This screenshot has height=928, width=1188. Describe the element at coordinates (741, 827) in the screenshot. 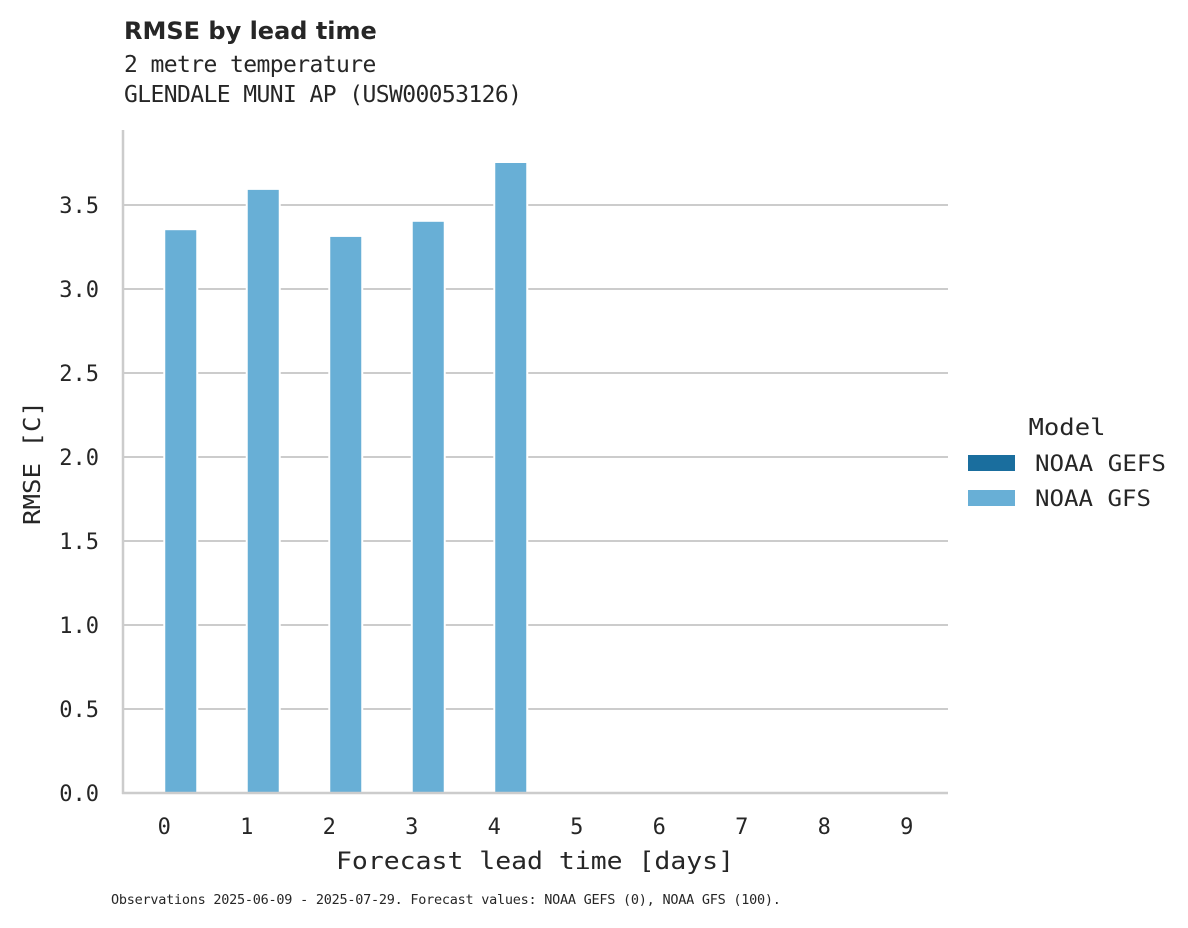

I see `x-tick-label: 7` at that location.